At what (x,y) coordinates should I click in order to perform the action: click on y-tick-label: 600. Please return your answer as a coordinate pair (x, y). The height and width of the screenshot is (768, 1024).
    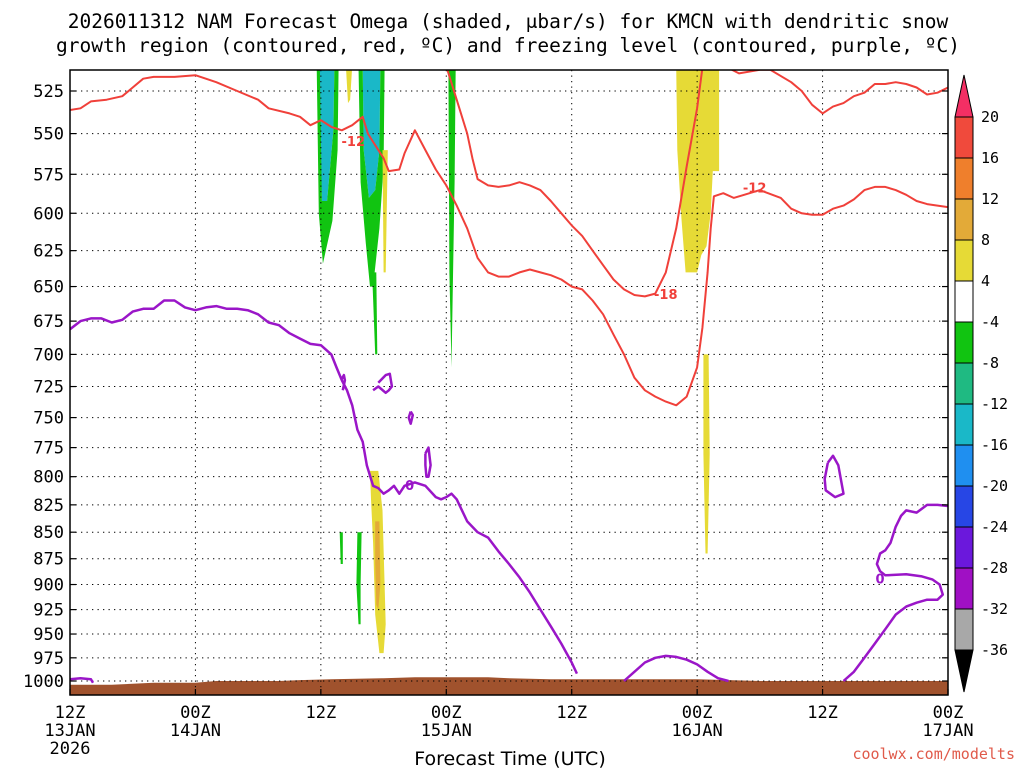
    Looking at the image, I should click on (48, 214).